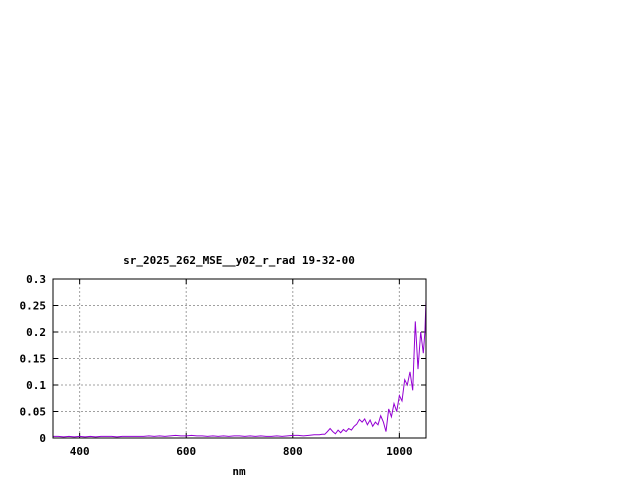 This screenshot has width=640, height=480. What do you see at coordinates (33, 359) in the screenshot?
I see `y-tick-label: 0.15` at bounding box center [33, 359].